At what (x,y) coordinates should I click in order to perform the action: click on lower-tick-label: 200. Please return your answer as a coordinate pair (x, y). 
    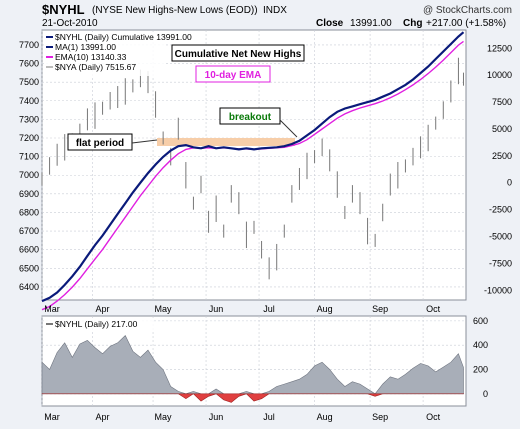
    Looking at the image, I should click on (480, 370).